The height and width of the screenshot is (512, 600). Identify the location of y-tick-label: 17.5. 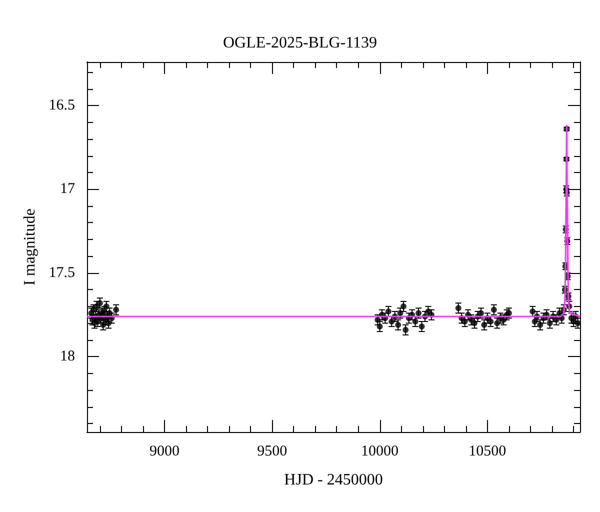
(61, 272).